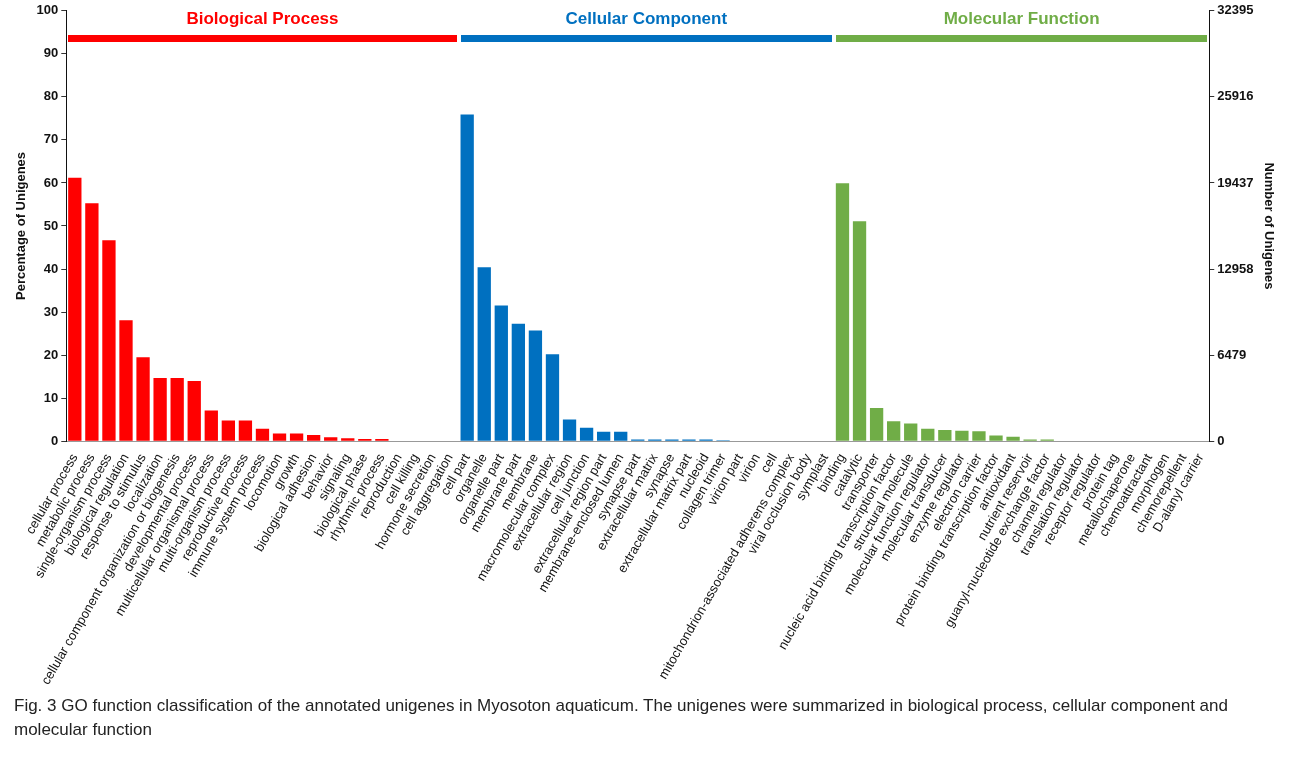 The width and height of the screenshot is (1290, 766). Describe the element at coordinates (47, 10) in the screenshot. I see `y-tick-label: 100` at that location.